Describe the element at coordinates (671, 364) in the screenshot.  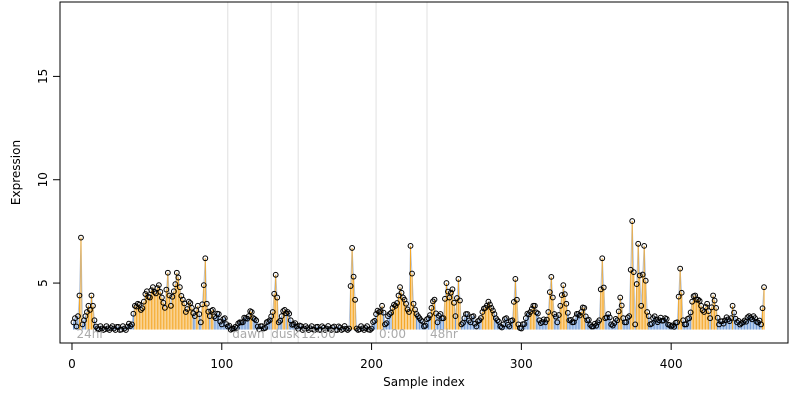
I see `x-tick-label: 400` at that location.